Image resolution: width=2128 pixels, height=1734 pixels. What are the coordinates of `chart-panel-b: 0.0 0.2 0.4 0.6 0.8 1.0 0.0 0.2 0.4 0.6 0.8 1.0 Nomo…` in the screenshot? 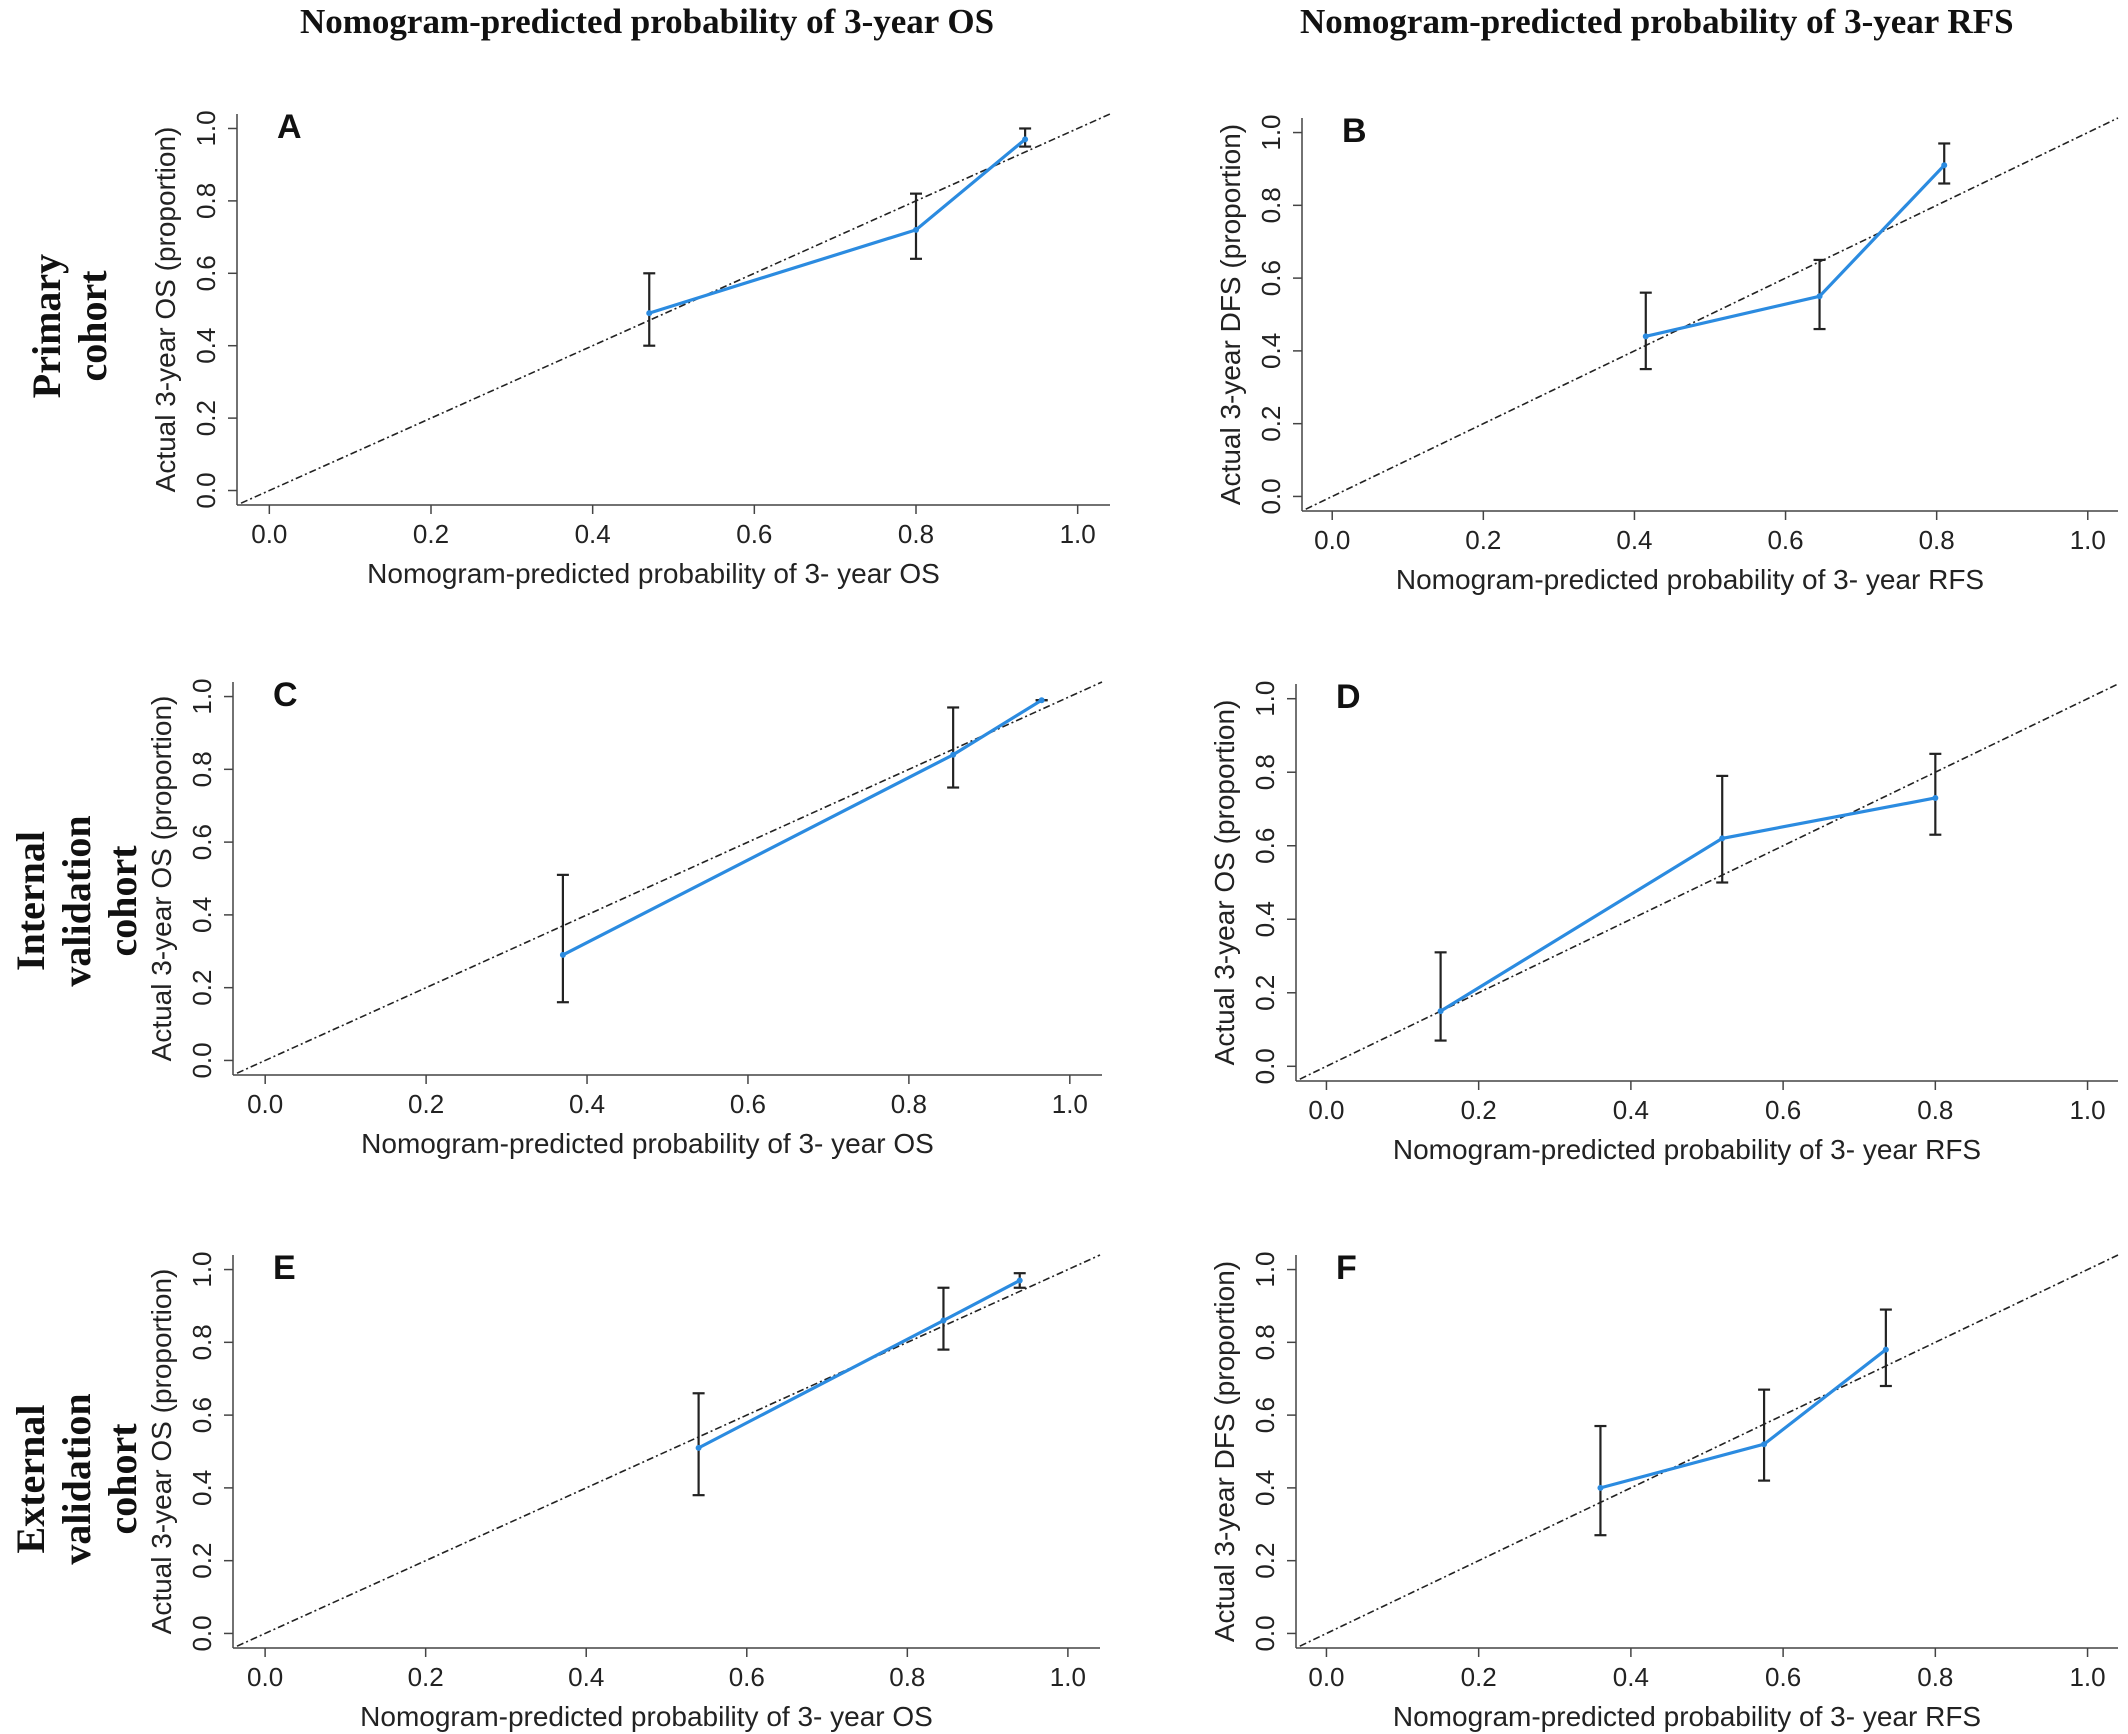 It's located at (1667, 353).